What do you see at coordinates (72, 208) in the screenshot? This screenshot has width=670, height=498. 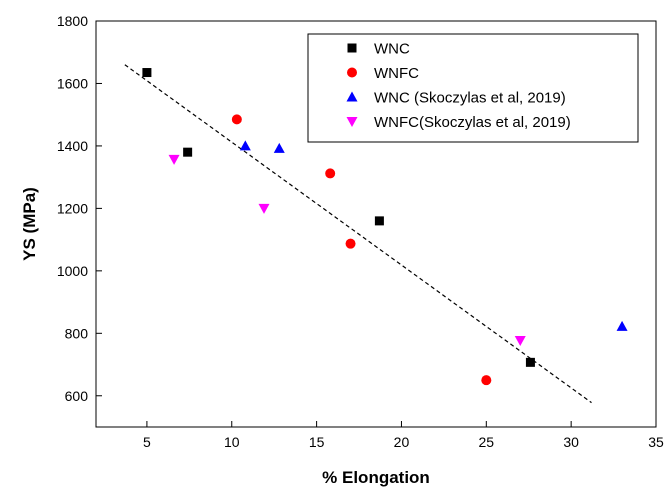 I see `y-tick-label: 1200` at bounding box center [72, 208].